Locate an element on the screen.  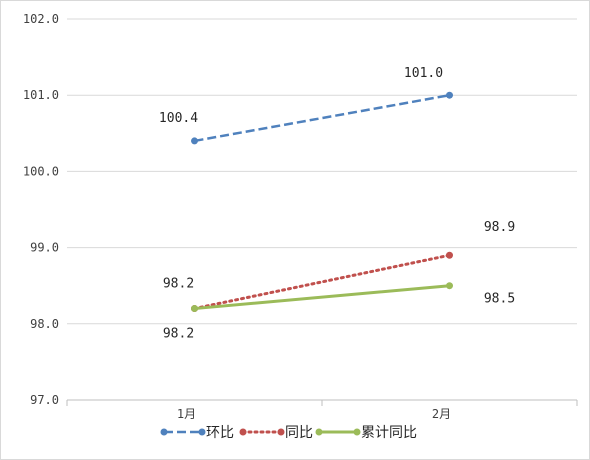
legend-label: 累计同比 is located at coordinates (389, 433).